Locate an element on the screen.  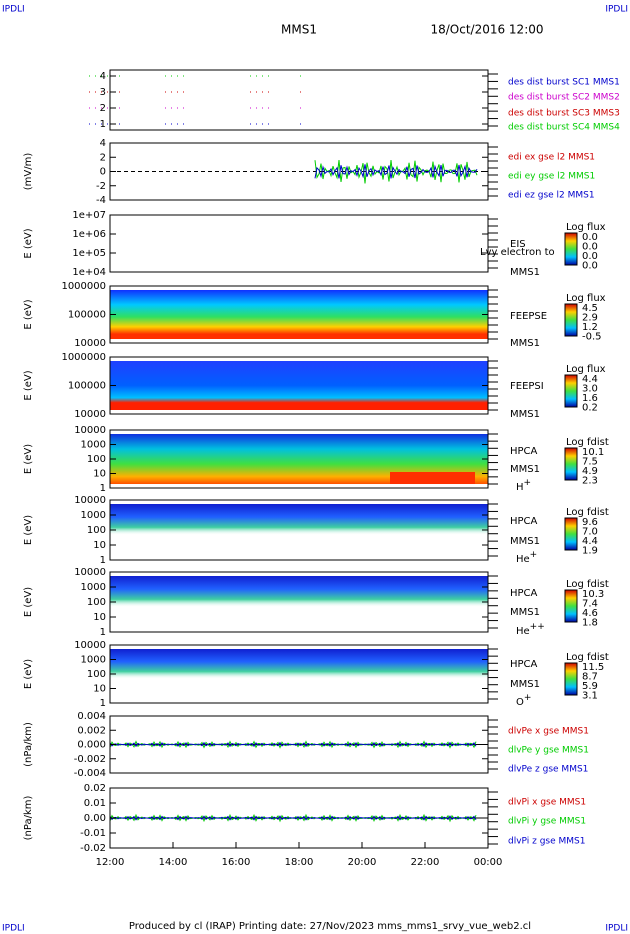
colorbar-value: 1.6 is located at coordinates (590, 398).